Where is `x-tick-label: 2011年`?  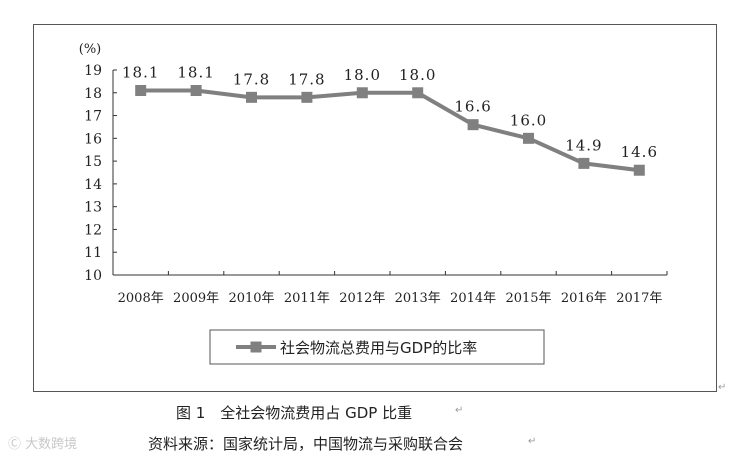
x-tick-label: 2011年 is located at coordinates (307, 298).